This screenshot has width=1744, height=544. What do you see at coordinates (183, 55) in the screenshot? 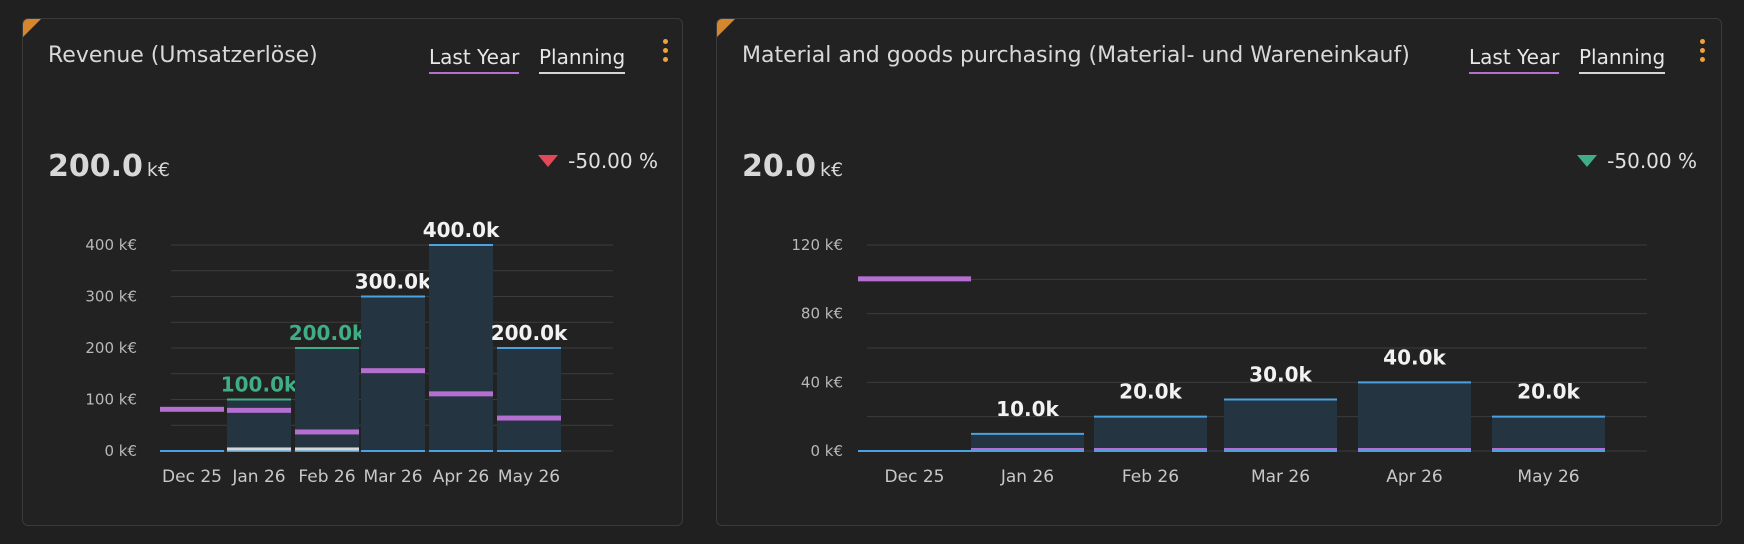
I see `card-title: Revenue (Umsatzerlöse)` at bounding box center [183, 55].